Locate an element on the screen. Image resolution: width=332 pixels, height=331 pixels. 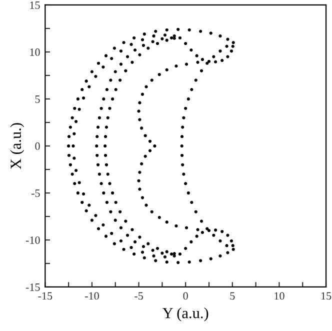
y-tick-label: -15 is located at coordinates (33, 287).